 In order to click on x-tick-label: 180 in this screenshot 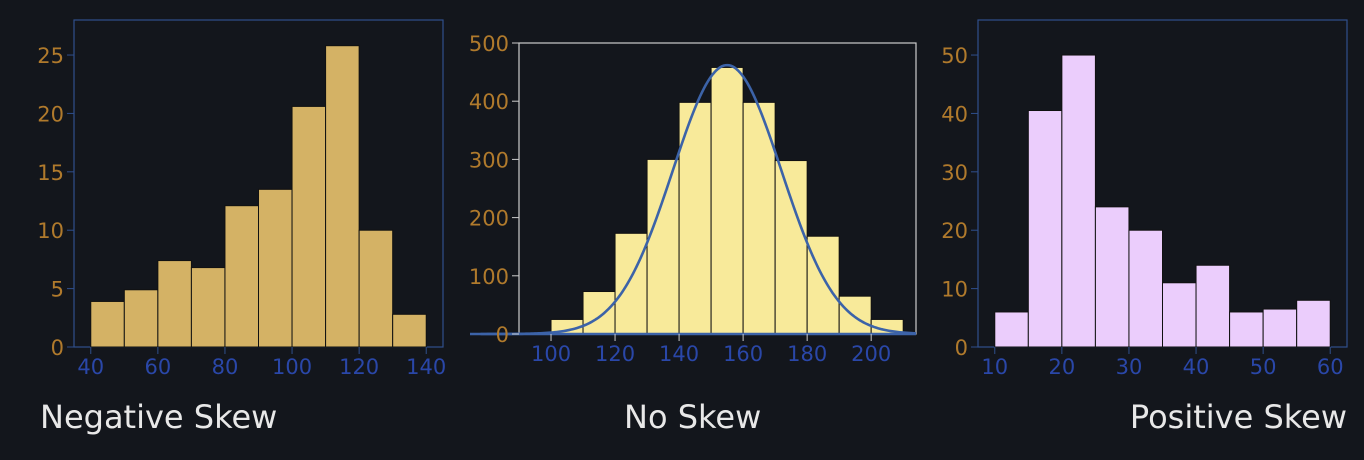, I will do `click(807, 354)`.